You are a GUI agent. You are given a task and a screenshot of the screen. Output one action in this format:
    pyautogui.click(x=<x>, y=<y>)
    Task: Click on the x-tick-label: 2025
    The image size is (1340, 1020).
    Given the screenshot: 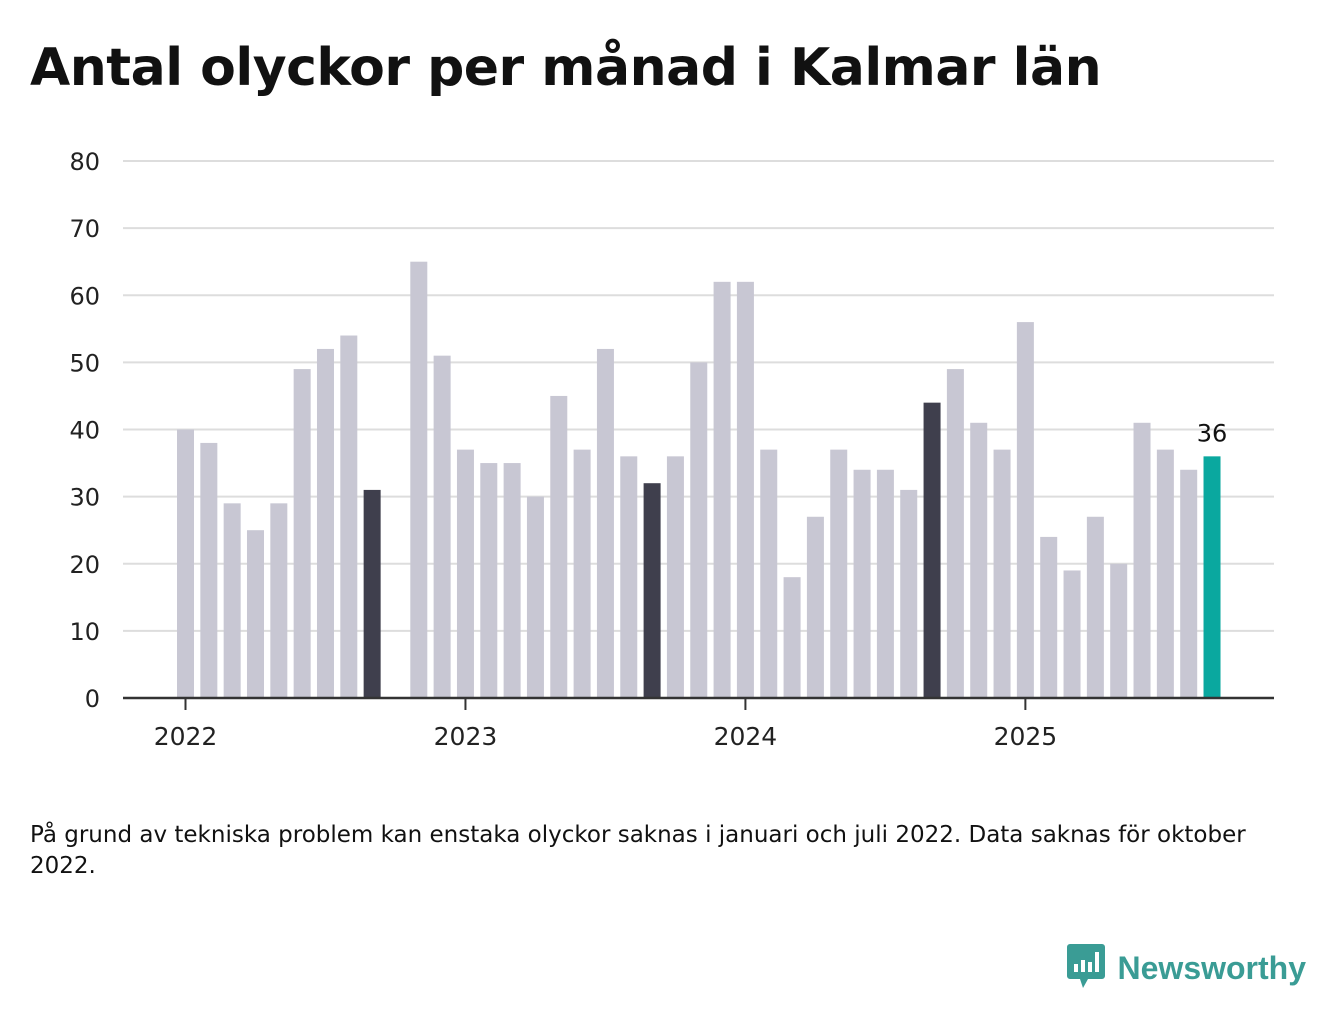 What is the action you would take?
    pyautogui.click(x=1026, y=736)
    